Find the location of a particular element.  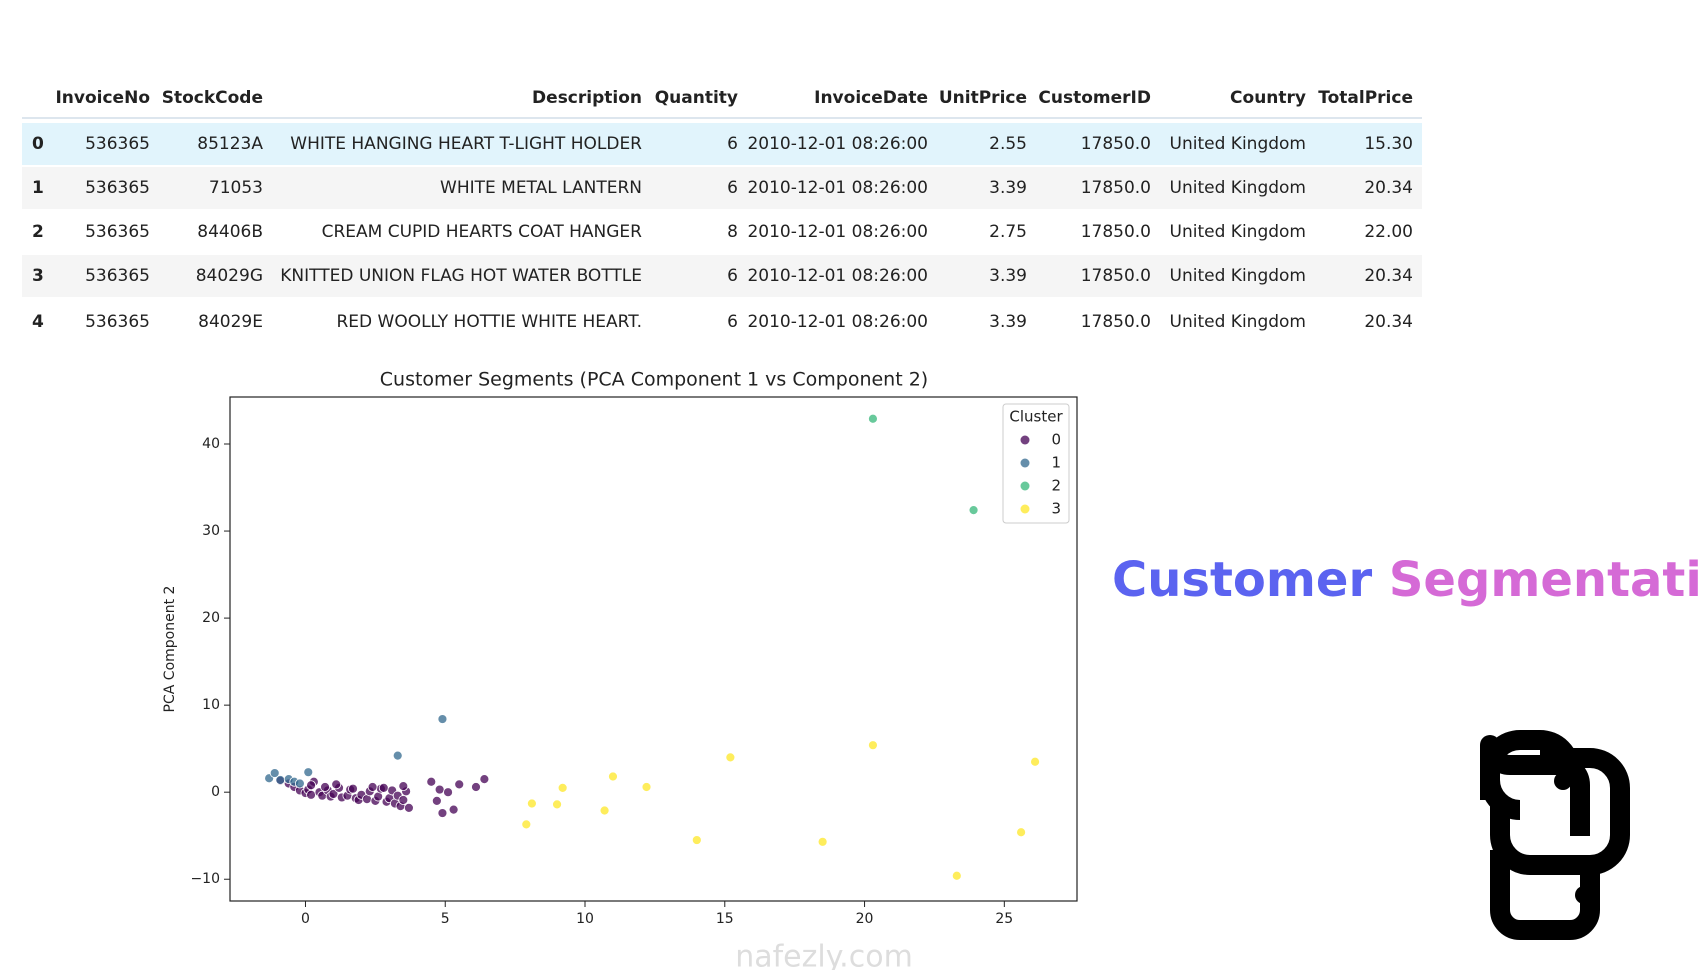

y-tick-label: 40 is located at coordinates (211, 444).